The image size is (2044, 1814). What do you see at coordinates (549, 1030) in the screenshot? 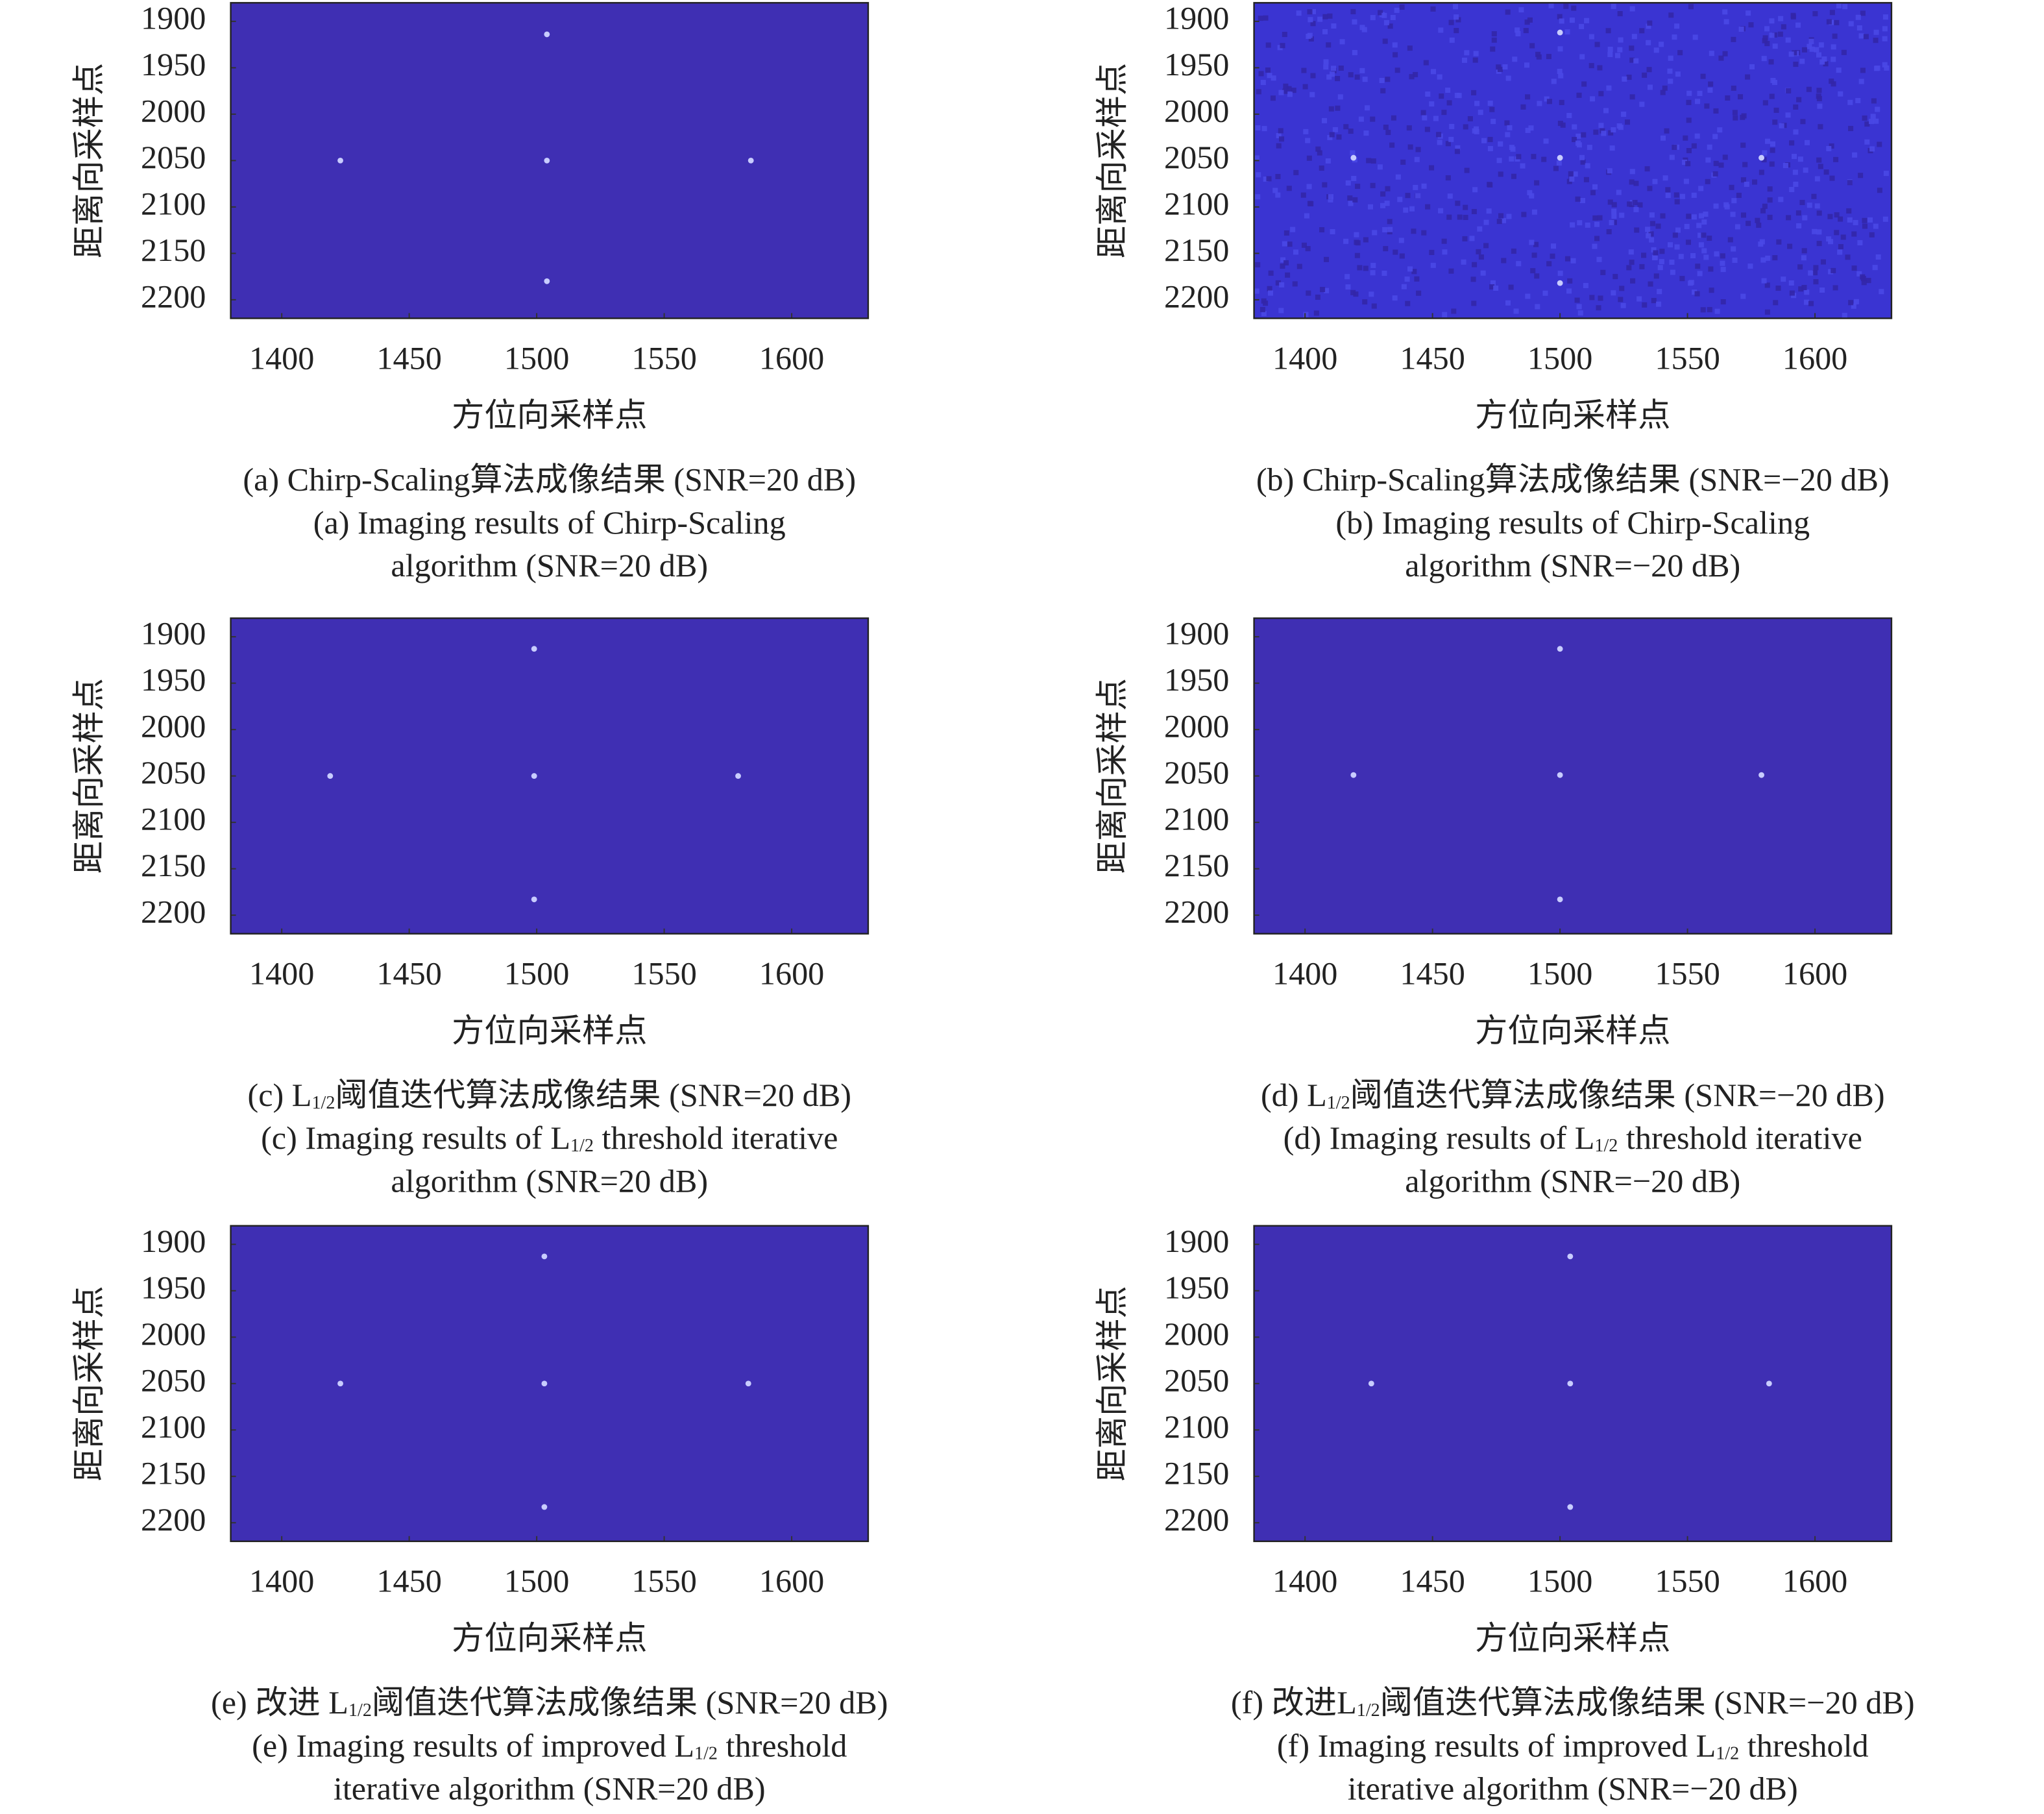
I see `x-axis-label: 方位向采样点` at bounding box center [549, 1030].